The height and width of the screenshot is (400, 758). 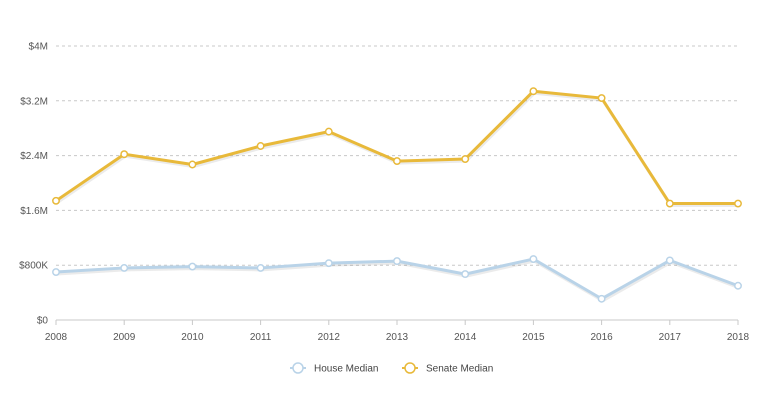 I want to click on y-tick-label: $4M, so click(x=38, y=47).